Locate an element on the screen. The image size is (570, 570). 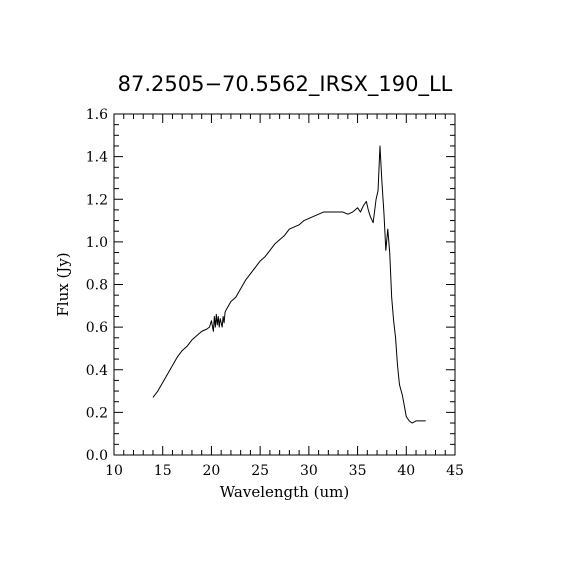
x-tick-label: 15 is located at coordinates (163, 471).